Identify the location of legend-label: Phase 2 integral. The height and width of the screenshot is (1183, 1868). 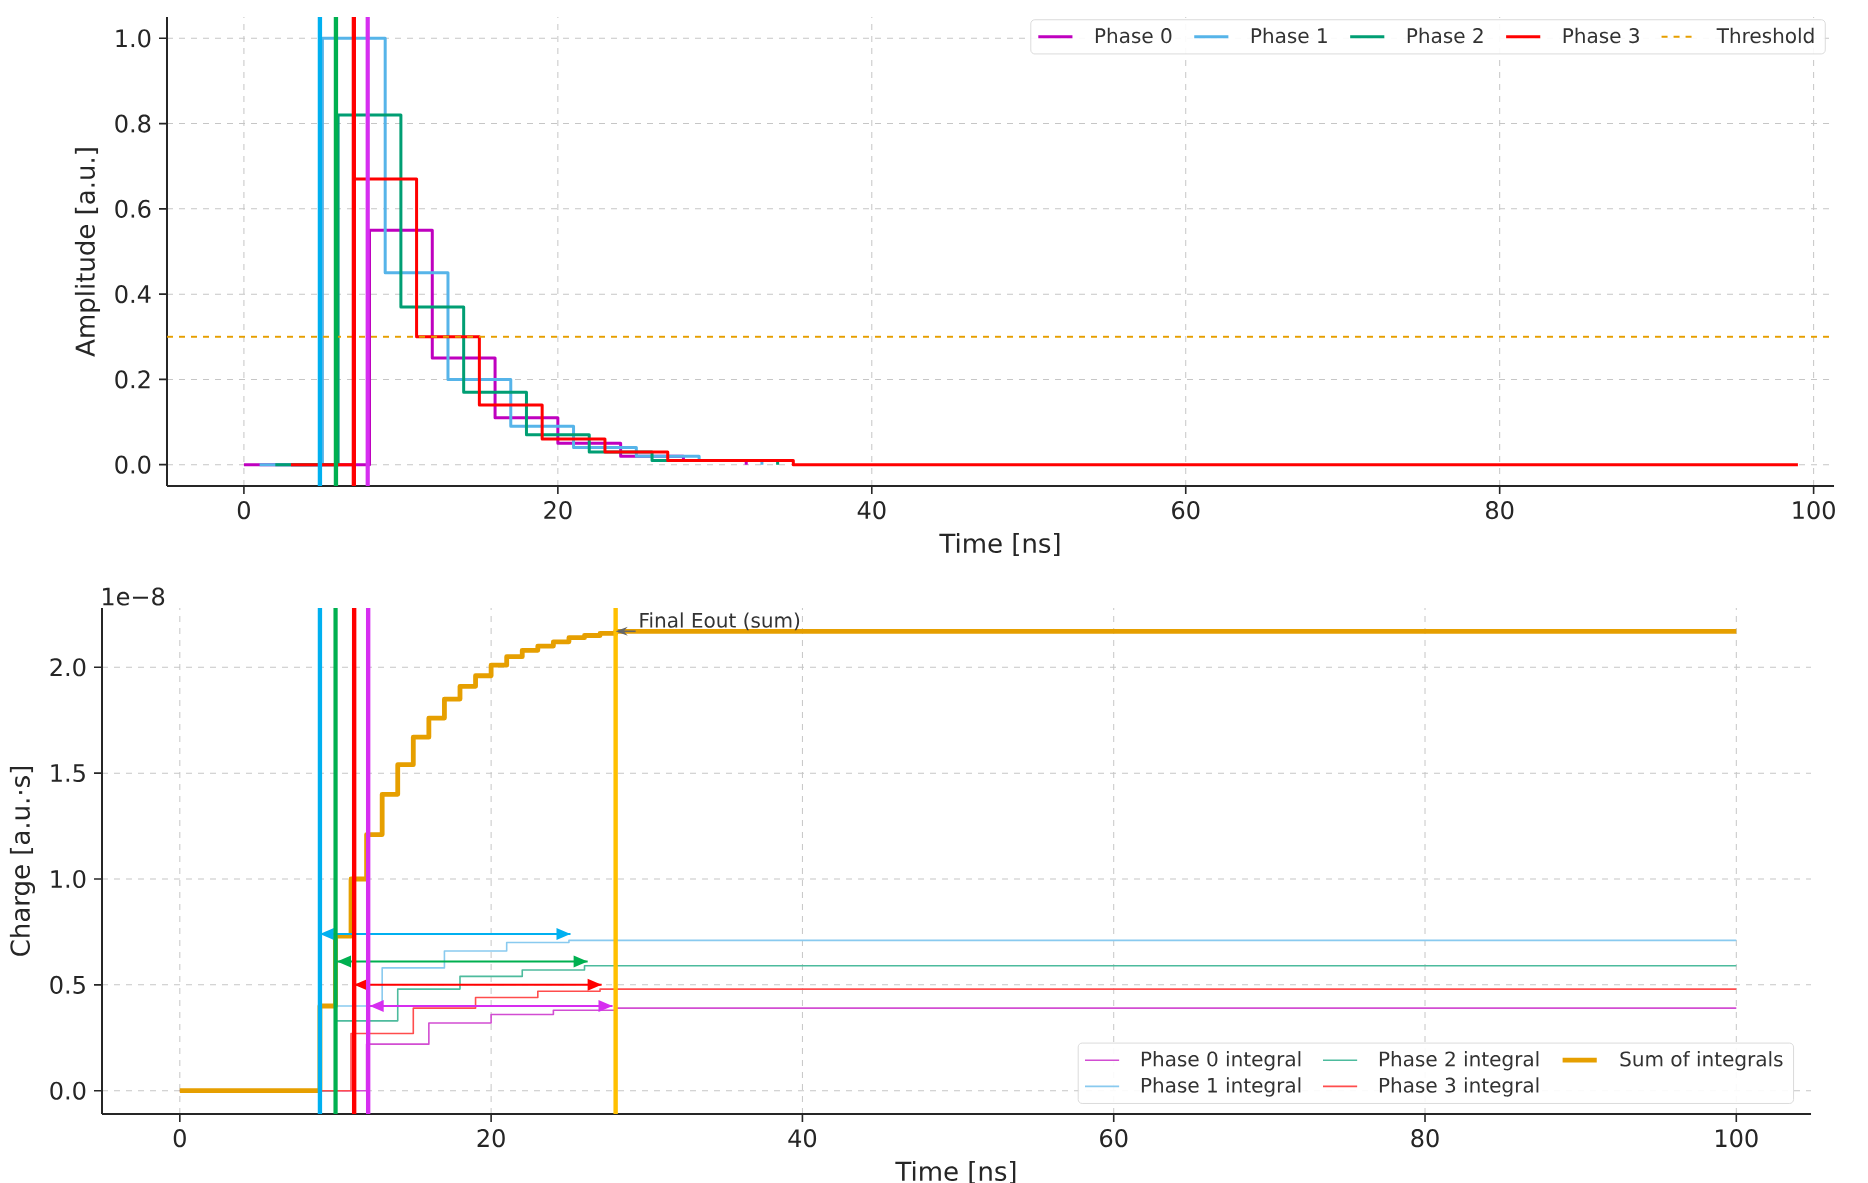
(1459, 1061).